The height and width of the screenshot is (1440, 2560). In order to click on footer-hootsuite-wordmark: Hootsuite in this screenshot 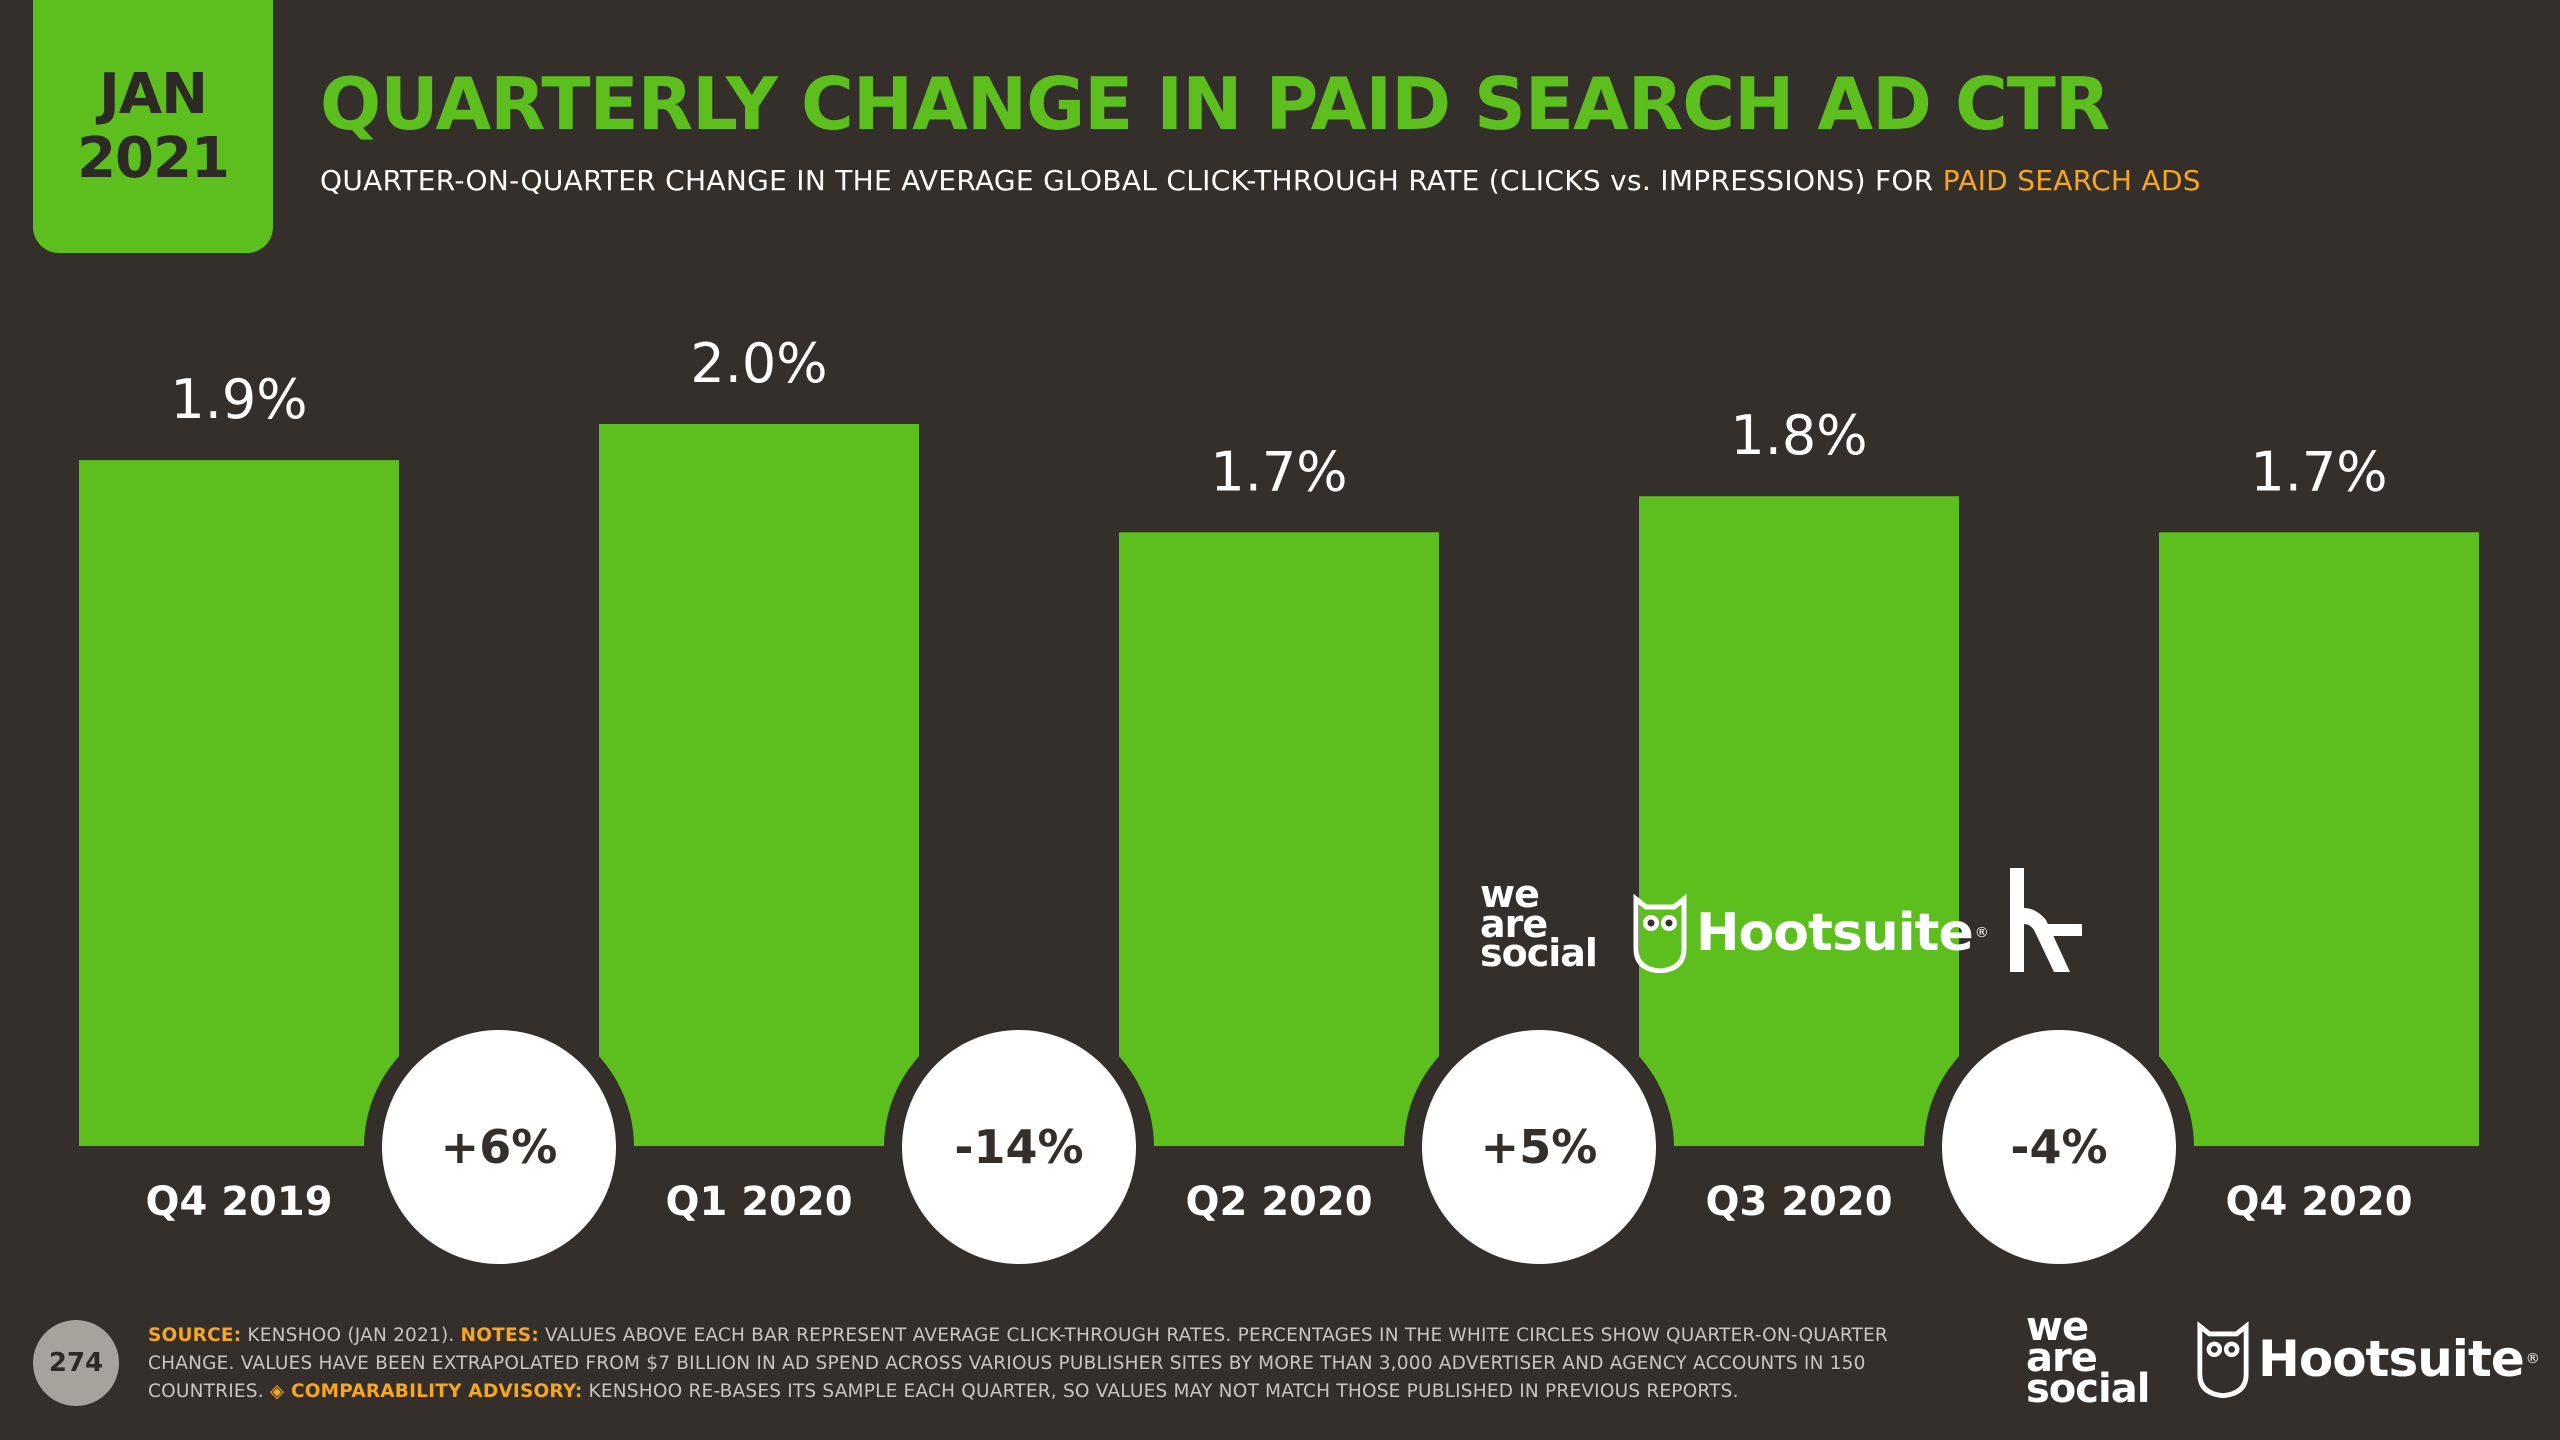, I will do `click(2391, 1359)`.